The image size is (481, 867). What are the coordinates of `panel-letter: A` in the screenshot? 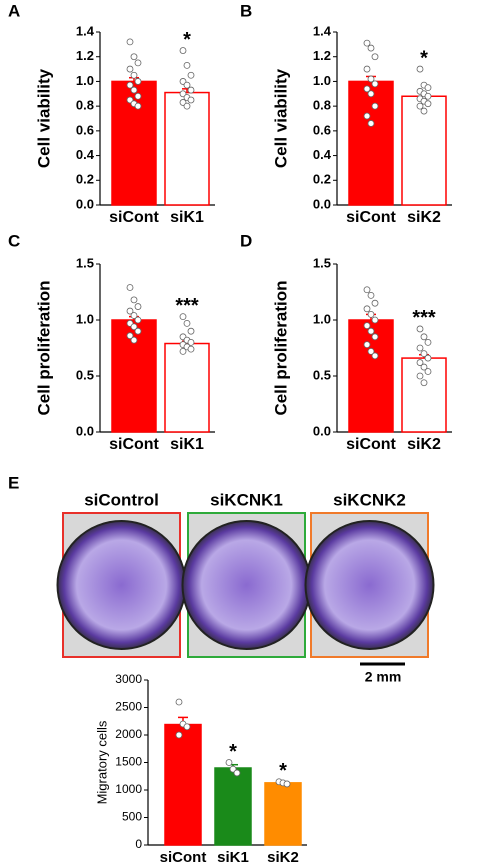 It's located at (14, 10).